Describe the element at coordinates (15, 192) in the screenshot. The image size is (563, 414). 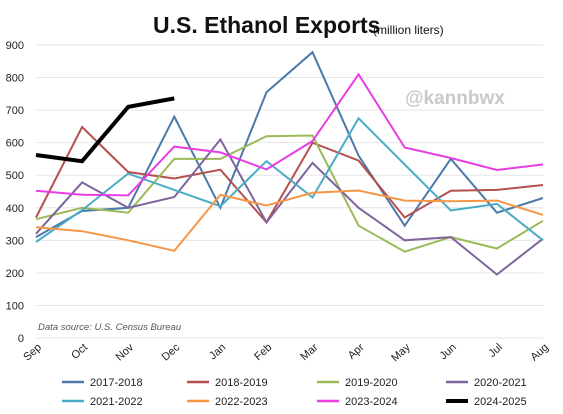
I see `y-axis-ticks: 0 100 200 300 400 500 600 700 800 900` at that location.